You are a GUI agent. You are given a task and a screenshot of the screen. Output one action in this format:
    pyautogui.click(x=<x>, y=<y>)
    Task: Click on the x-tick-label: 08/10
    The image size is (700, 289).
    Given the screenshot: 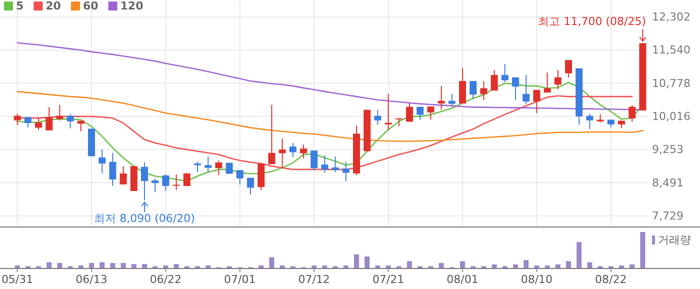 What is the action you would take?
    pyautogui.click(x=536, y=279)
    